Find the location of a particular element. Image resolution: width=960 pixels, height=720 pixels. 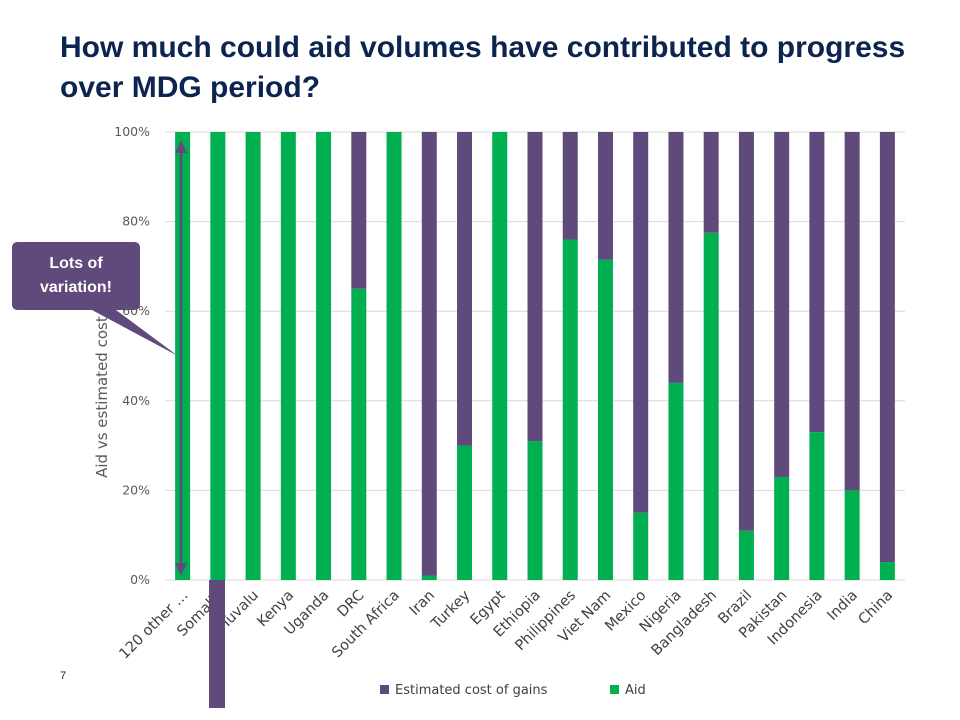

y-tick-label: 0% is located at coordinates (140, 579).